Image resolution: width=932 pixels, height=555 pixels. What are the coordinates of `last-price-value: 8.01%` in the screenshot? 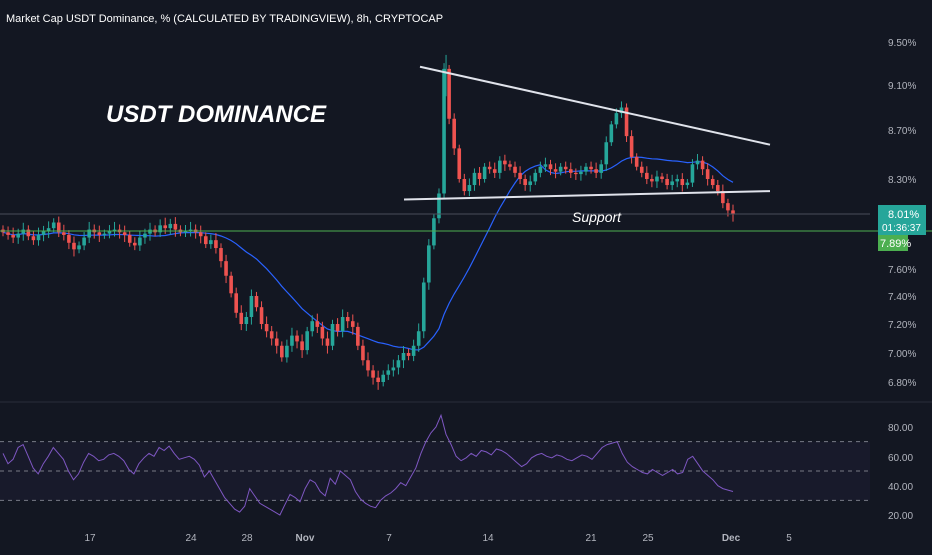 It's located at (903, 215).